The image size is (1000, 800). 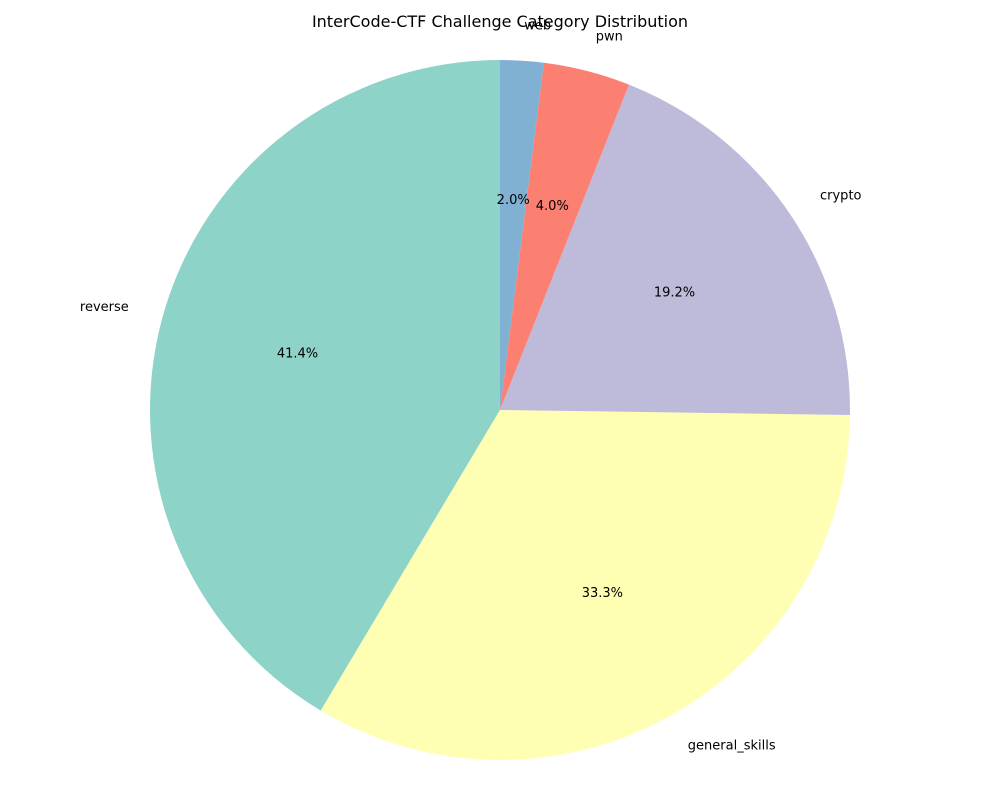 What do you see at coordinates (522, 235) in the screenshot?
I see `pie-slice-web` at bounding box center [522, 235].